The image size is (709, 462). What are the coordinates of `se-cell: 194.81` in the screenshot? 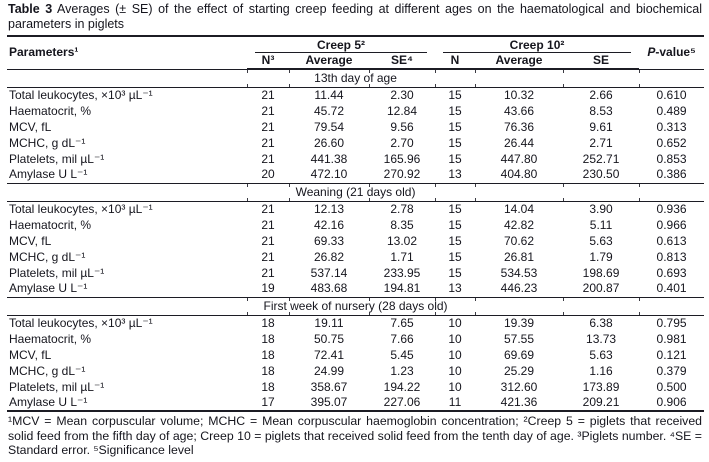 It's located at (402, 288).